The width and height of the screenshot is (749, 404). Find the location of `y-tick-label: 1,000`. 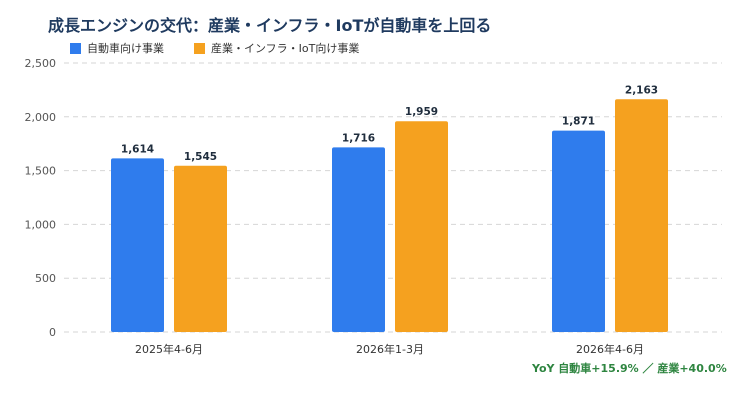

y-tick-label: 1,000 is located at coordinates (41, 224).